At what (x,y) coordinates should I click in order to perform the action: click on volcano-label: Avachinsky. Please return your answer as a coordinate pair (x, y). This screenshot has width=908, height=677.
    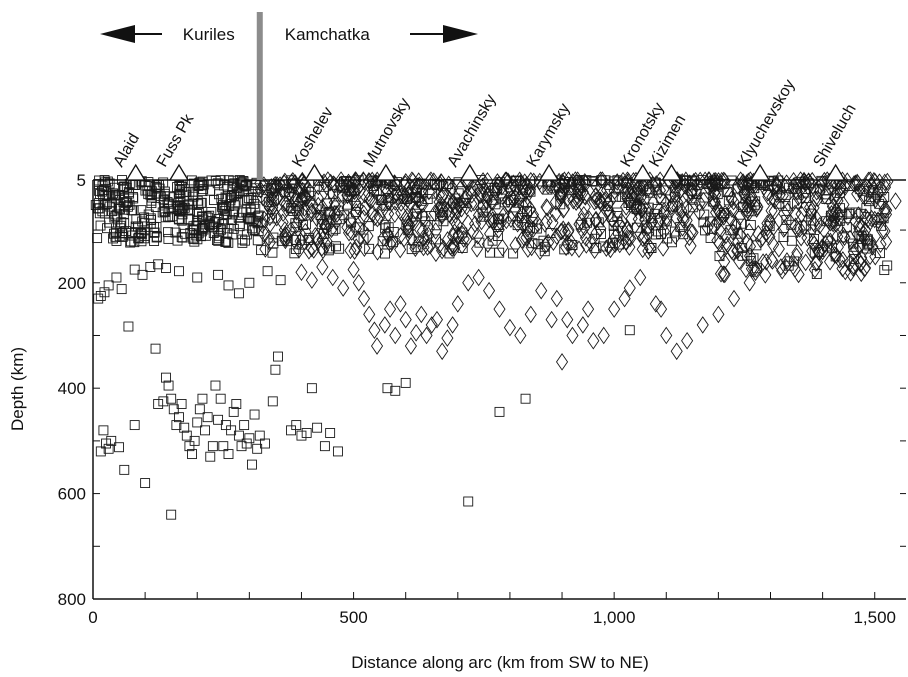
    Looking at the image, I should click on (472, 131).